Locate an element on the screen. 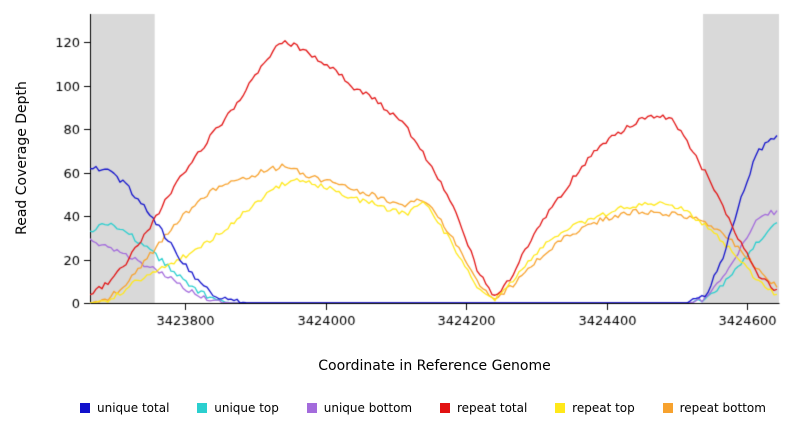  legend-label: unique top is located at coordinates (246, 408).